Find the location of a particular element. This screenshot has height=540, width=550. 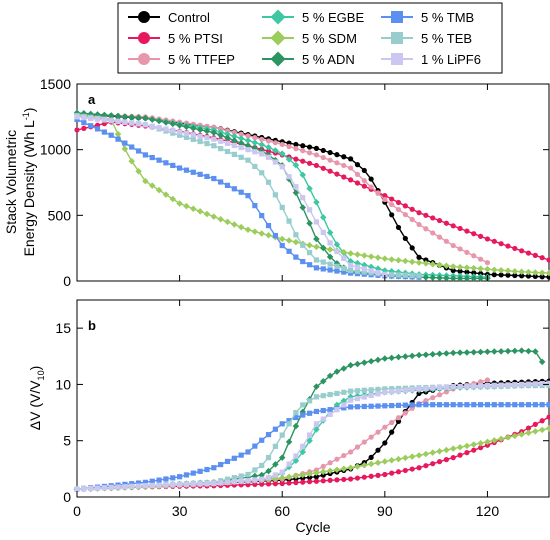

legend-marker-1-lipf6 is located at coordinates (397, 59).